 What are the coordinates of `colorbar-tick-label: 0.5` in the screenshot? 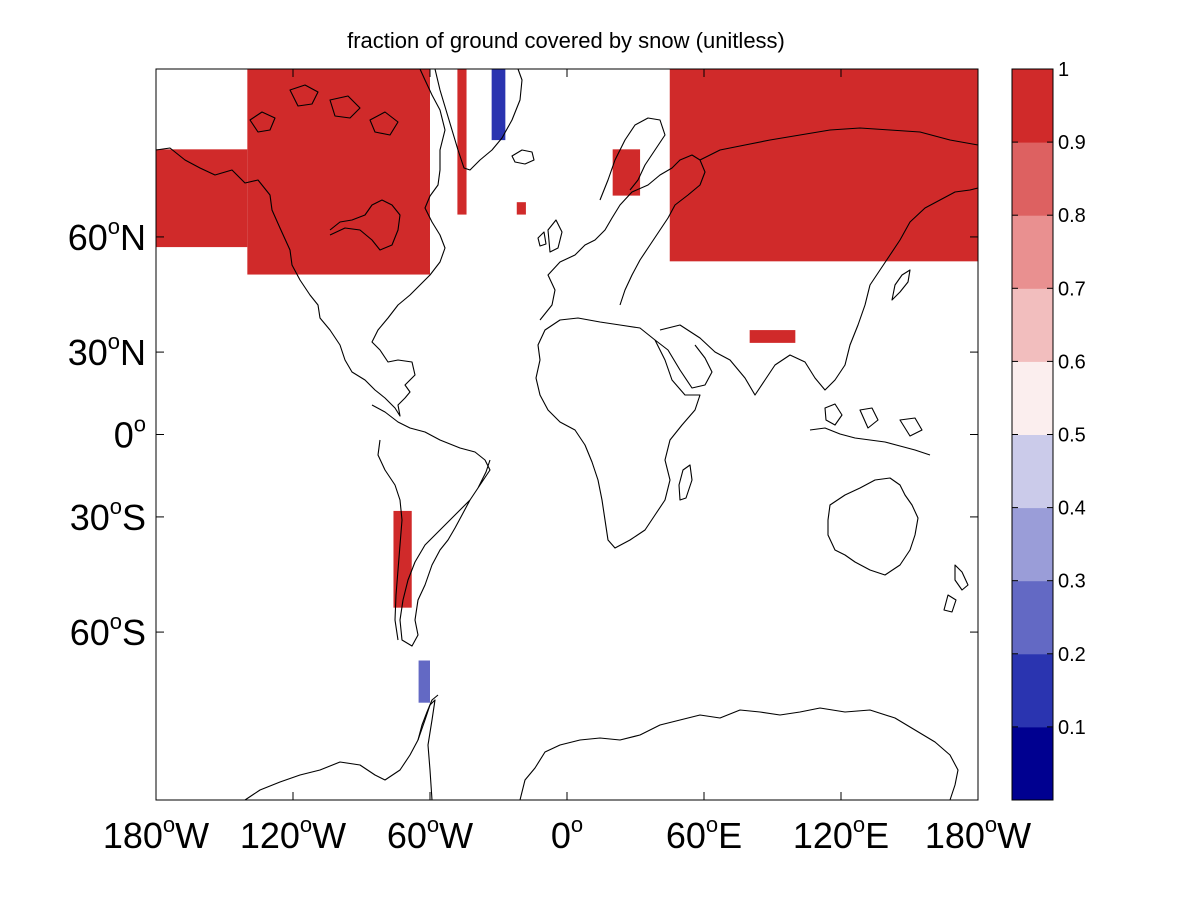 It's located at (1072, 436).